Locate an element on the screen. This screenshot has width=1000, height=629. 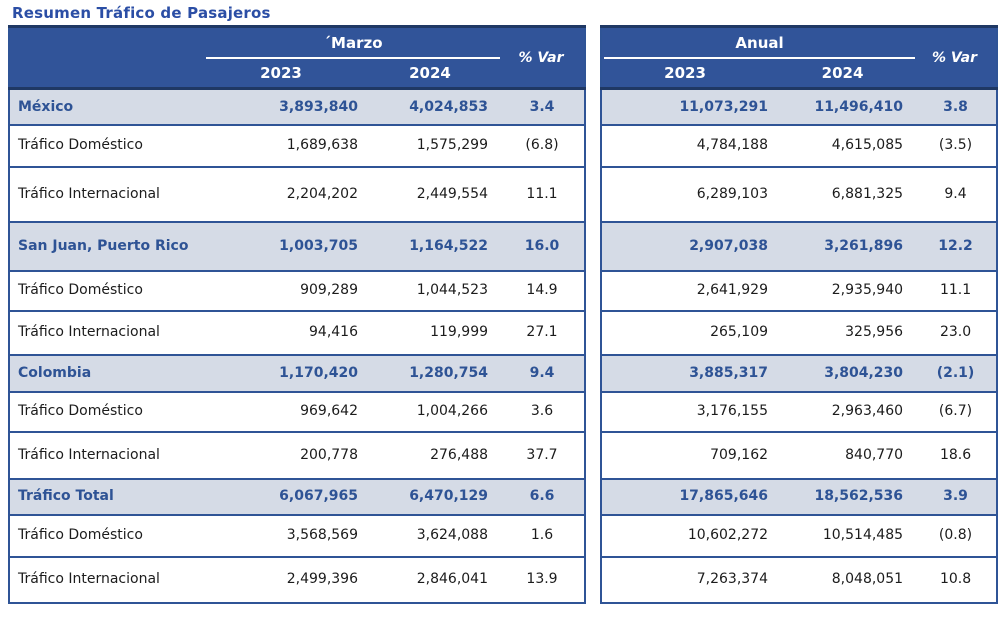
cell-value: 3,568,569 is located at coordinates (322, 535).